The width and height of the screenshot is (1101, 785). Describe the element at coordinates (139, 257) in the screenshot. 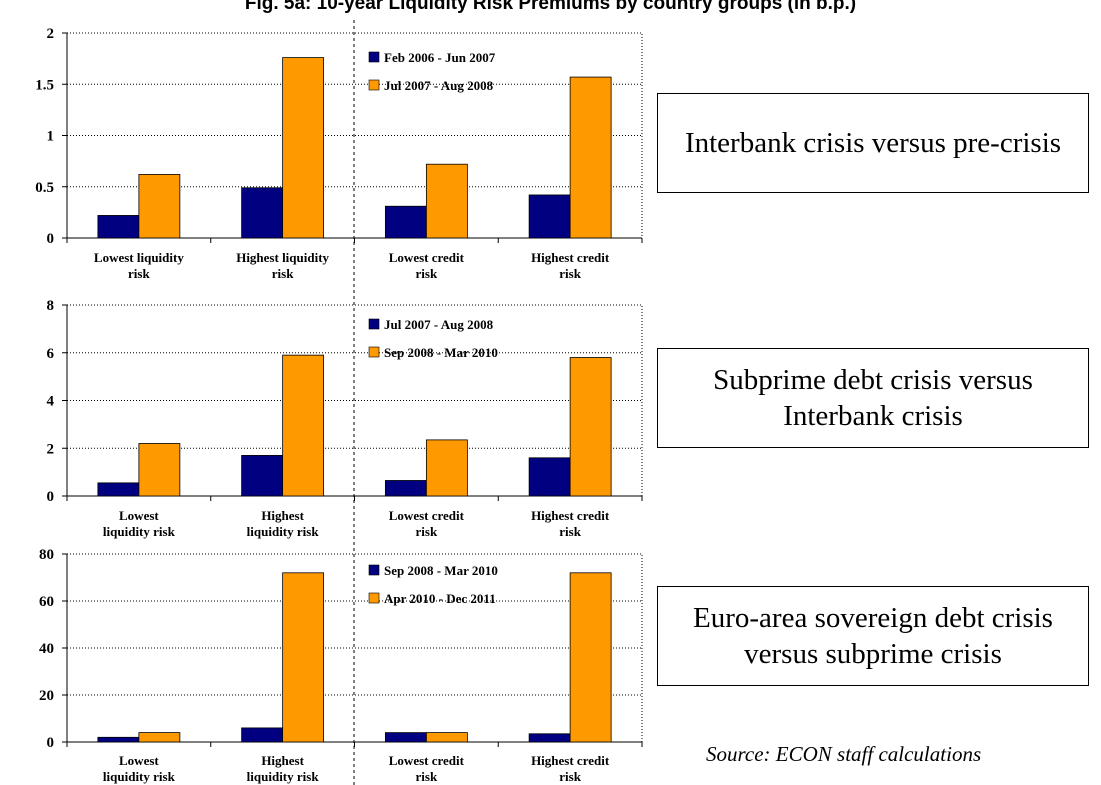

I see `x-category-label-line: Lowest liquidity` at that location.